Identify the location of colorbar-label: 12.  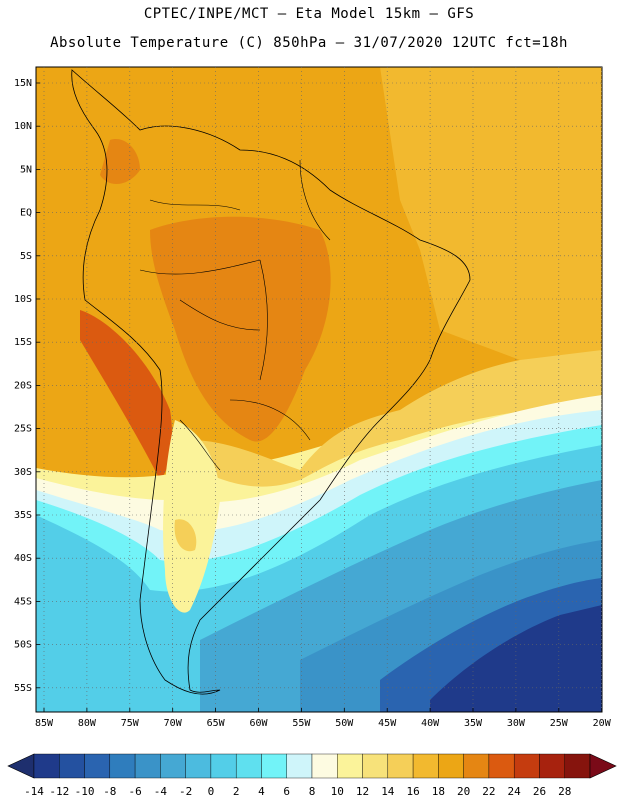
(362, 791).